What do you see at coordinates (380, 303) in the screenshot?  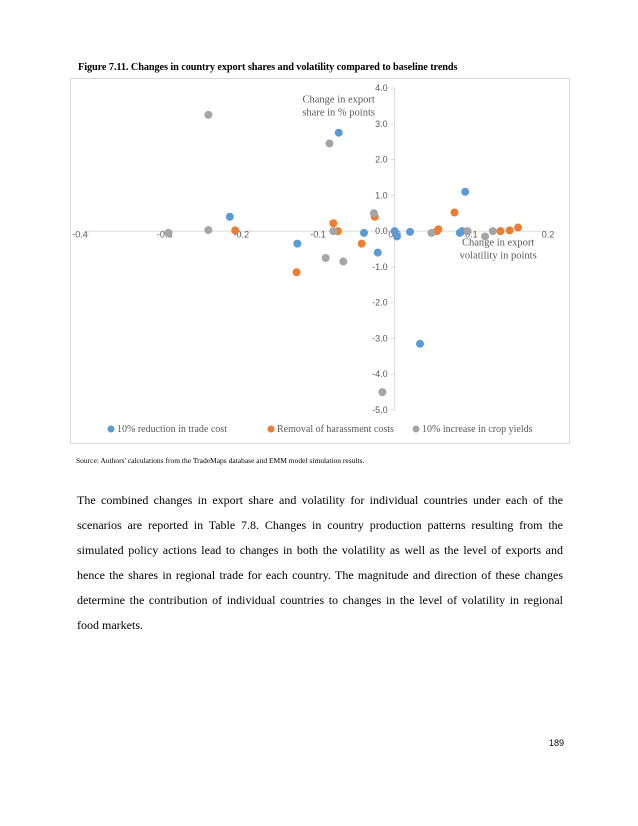 I see `y-tick-label: -2.0` at bounding box center [380, 303].